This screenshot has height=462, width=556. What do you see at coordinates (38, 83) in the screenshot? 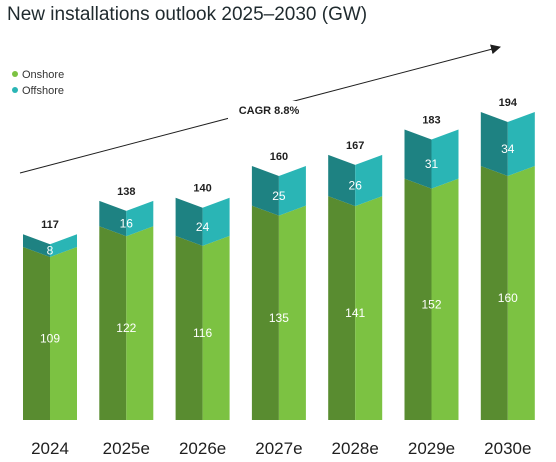
I see `legend: Onshore Offshore` at bounding box center [38, 83].